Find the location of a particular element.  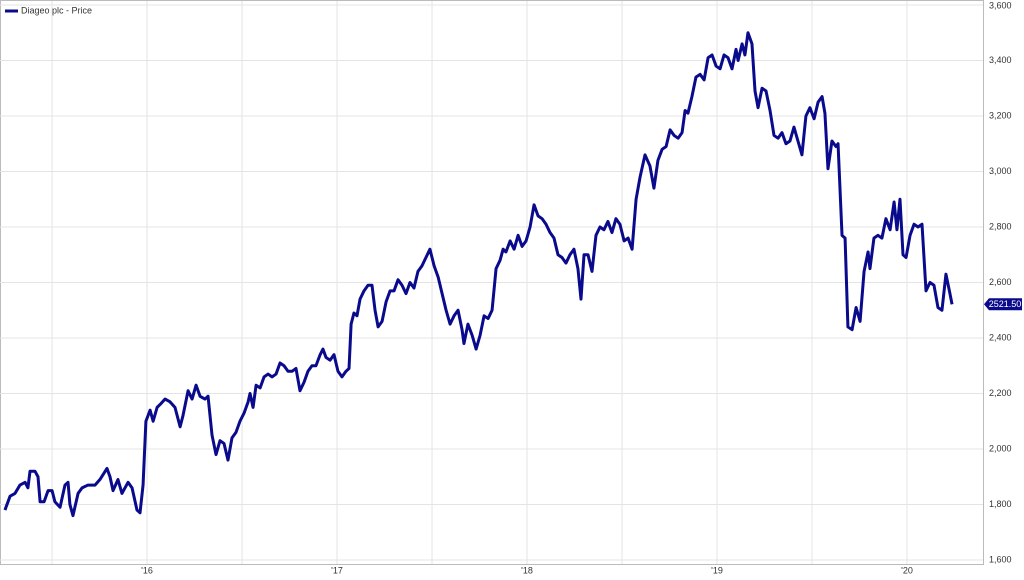

last-price-label: 2521.50 is located at coordinates (1005, 304).